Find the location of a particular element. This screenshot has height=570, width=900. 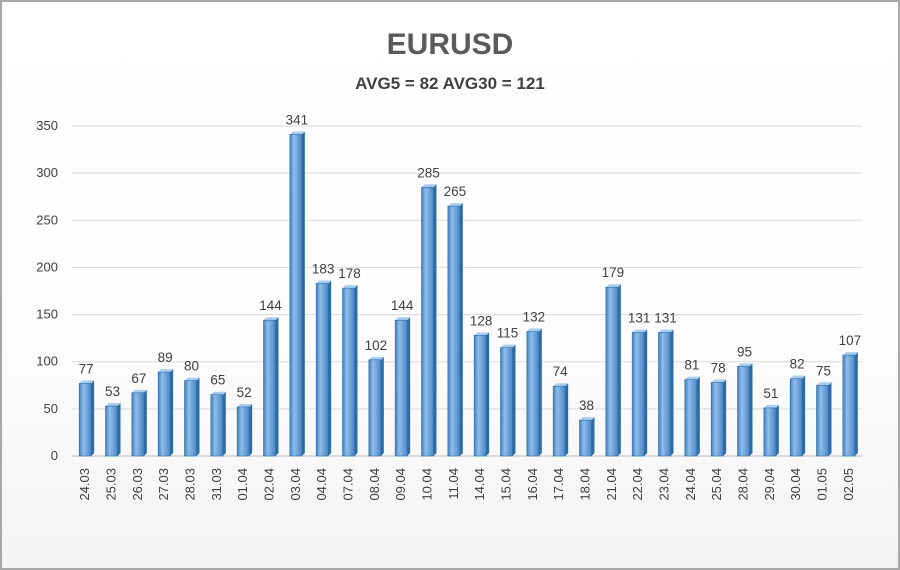

x-tick-label: 01.04 is located at coordinates (242, 484).